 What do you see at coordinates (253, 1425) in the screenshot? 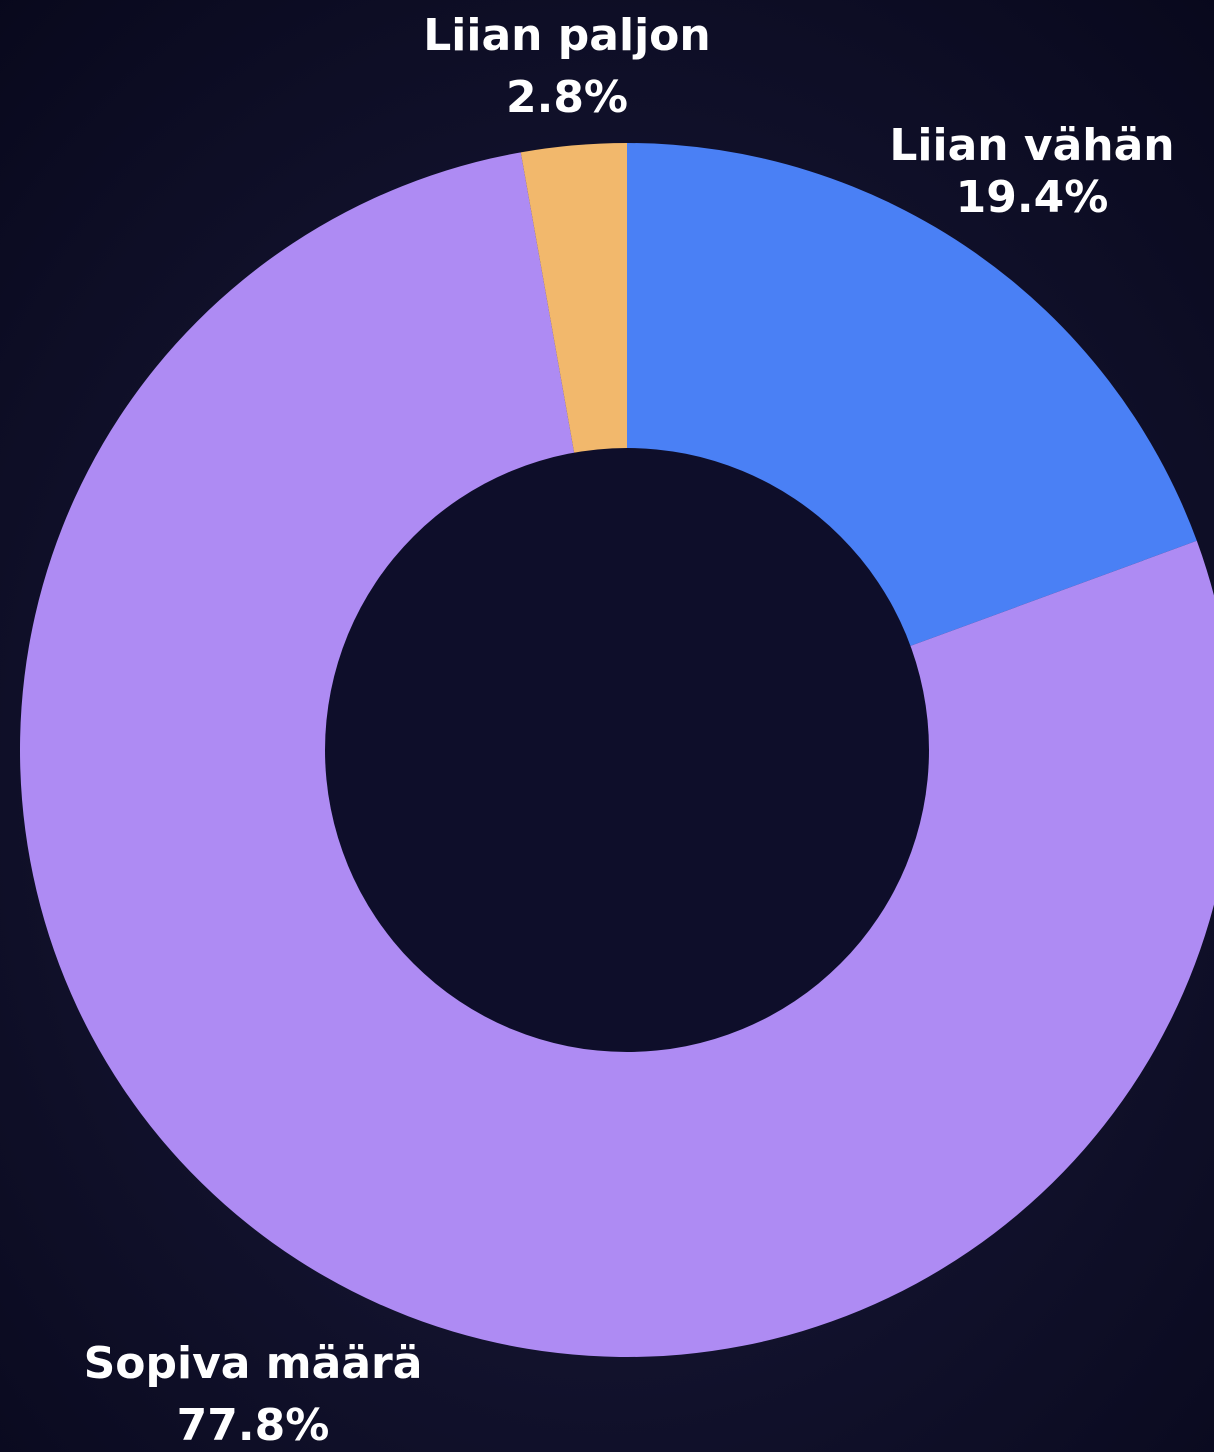
I see `slice-value-label: 77.8%` at bounding box center [253, 1425].